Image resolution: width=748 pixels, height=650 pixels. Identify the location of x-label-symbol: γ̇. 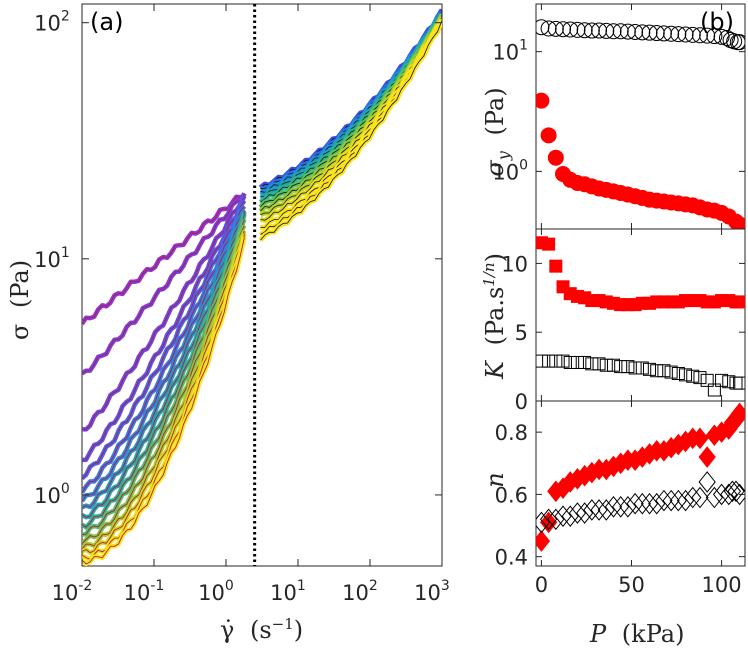
(227, 630).